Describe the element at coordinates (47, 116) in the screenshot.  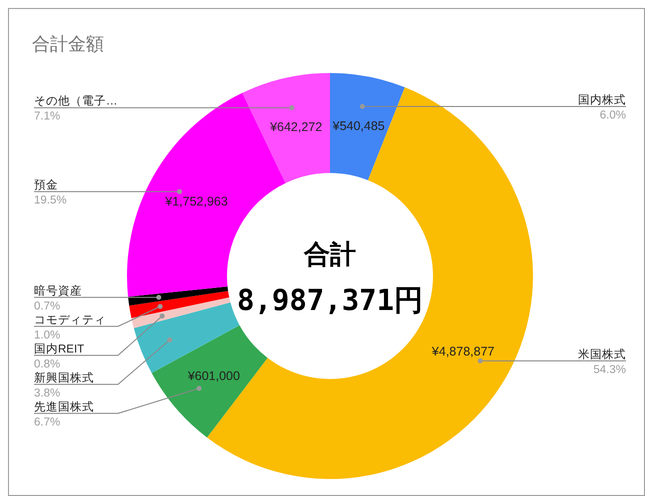
I see `data-label: 7.1%` at that location.